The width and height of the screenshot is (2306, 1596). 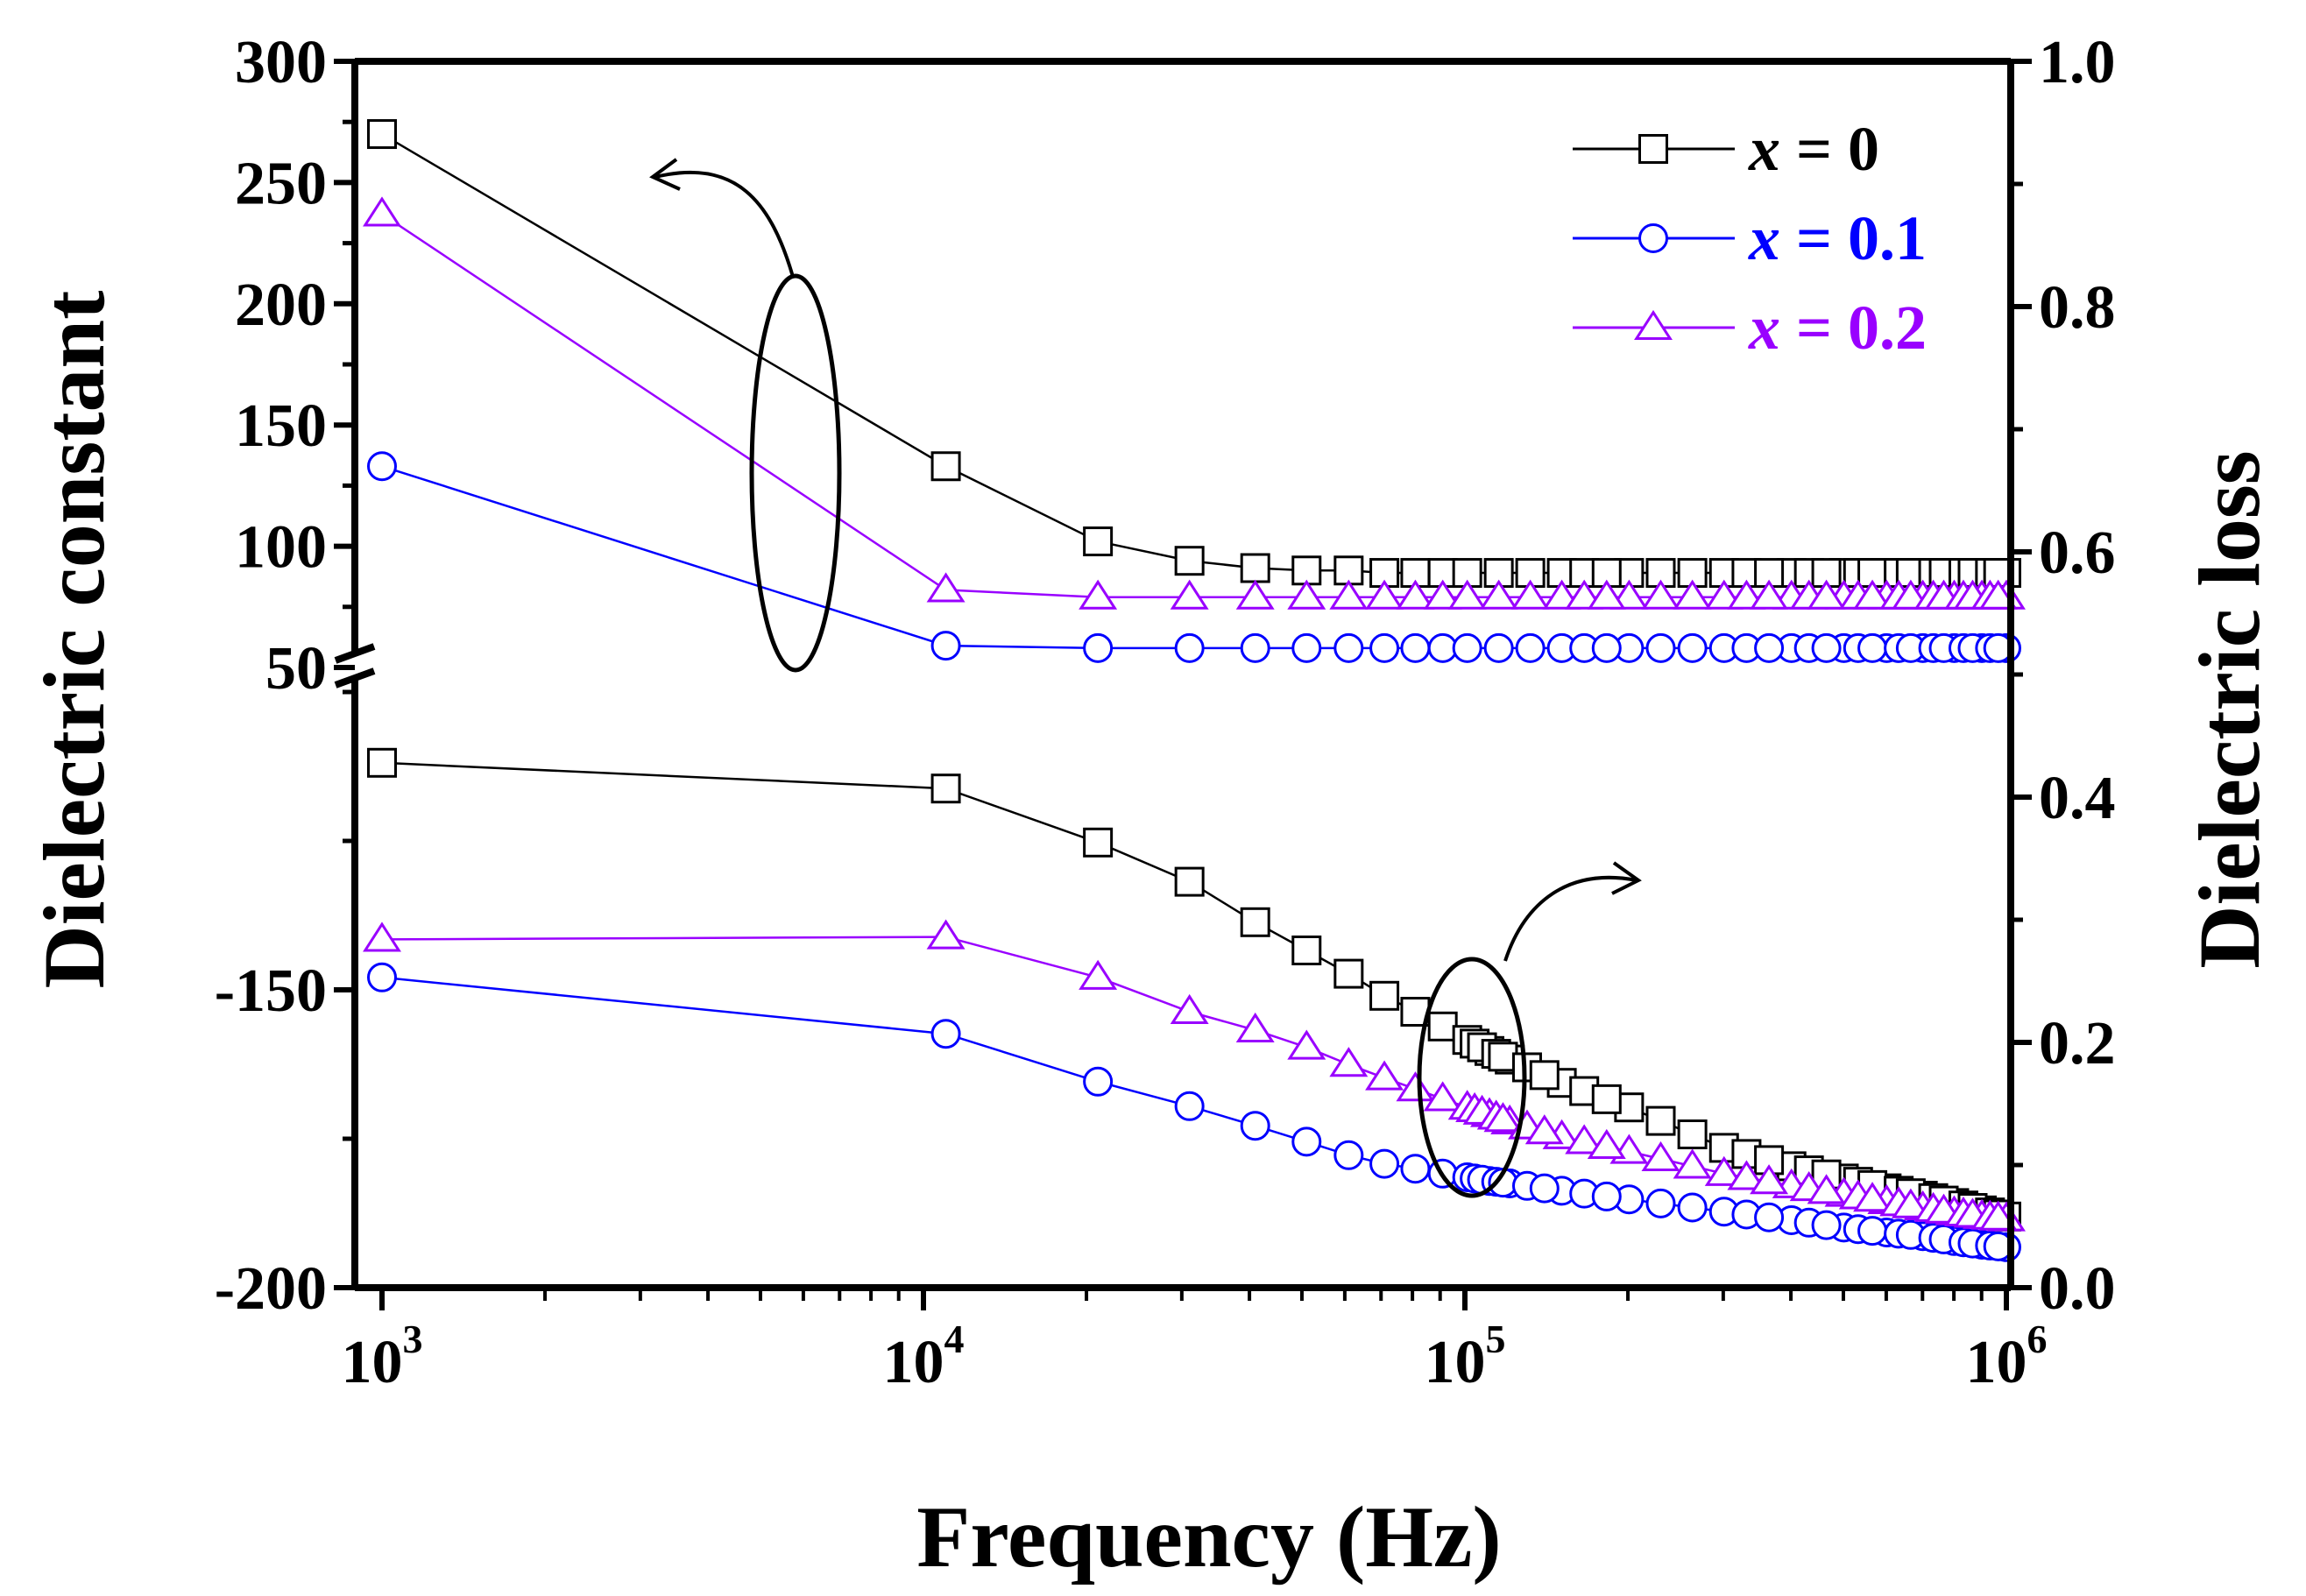 I want to click on left-tick-label: -200, so click(x=271, y=1289).